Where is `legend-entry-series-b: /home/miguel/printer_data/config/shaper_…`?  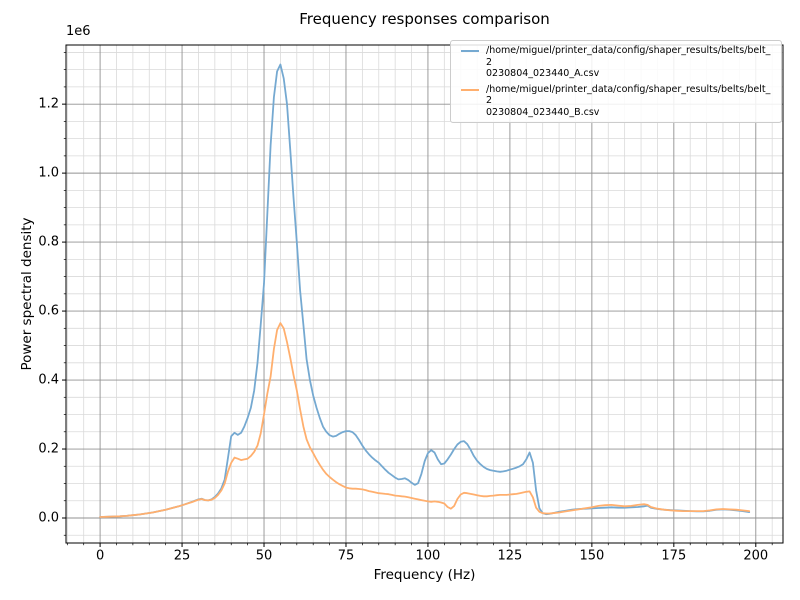
legend-entry-series-b: /home/miguel/printer_data/config/shaper_… is located at coordinates (616, 101).